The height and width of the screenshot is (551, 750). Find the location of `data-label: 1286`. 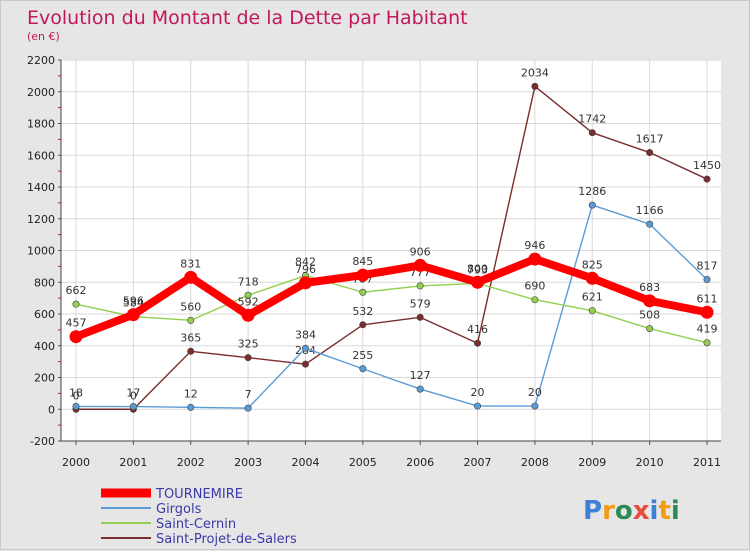

data-label: 1286 is located at coordinates (592, 191).